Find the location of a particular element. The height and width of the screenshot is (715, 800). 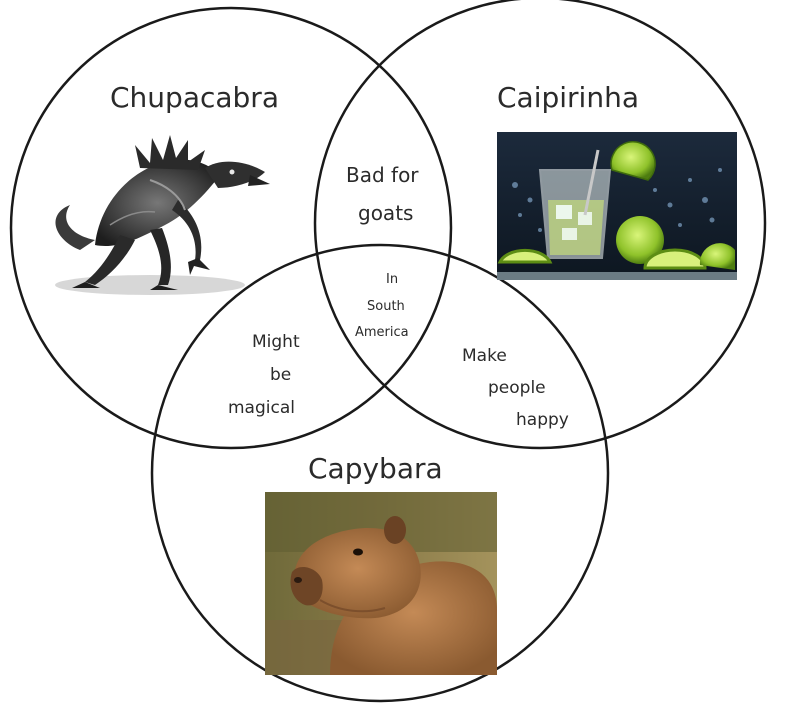

overlap-might-be-magical-line-3: magical is located at coordinates (261, 408).